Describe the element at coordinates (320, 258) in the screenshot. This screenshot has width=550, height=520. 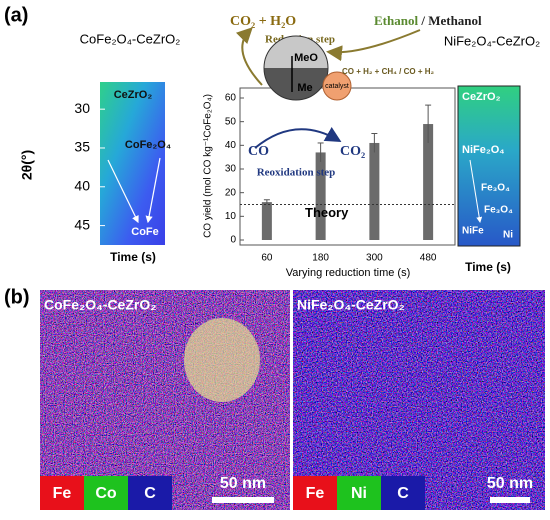
I see `x-tick-label: 180` at that location.